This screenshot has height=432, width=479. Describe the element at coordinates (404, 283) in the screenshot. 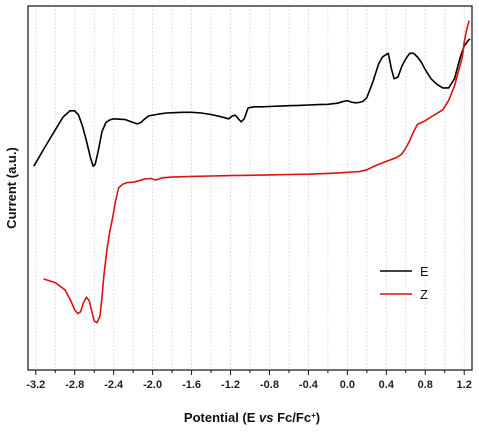

I see `legend: E Z` at that location.